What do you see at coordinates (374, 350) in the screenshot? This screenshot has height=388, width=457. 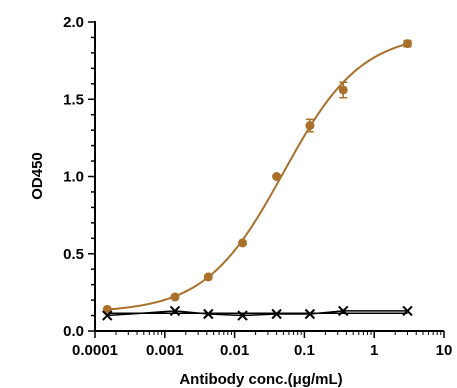 I see `x-tick-label: 1` at bounding box center [374, 350].